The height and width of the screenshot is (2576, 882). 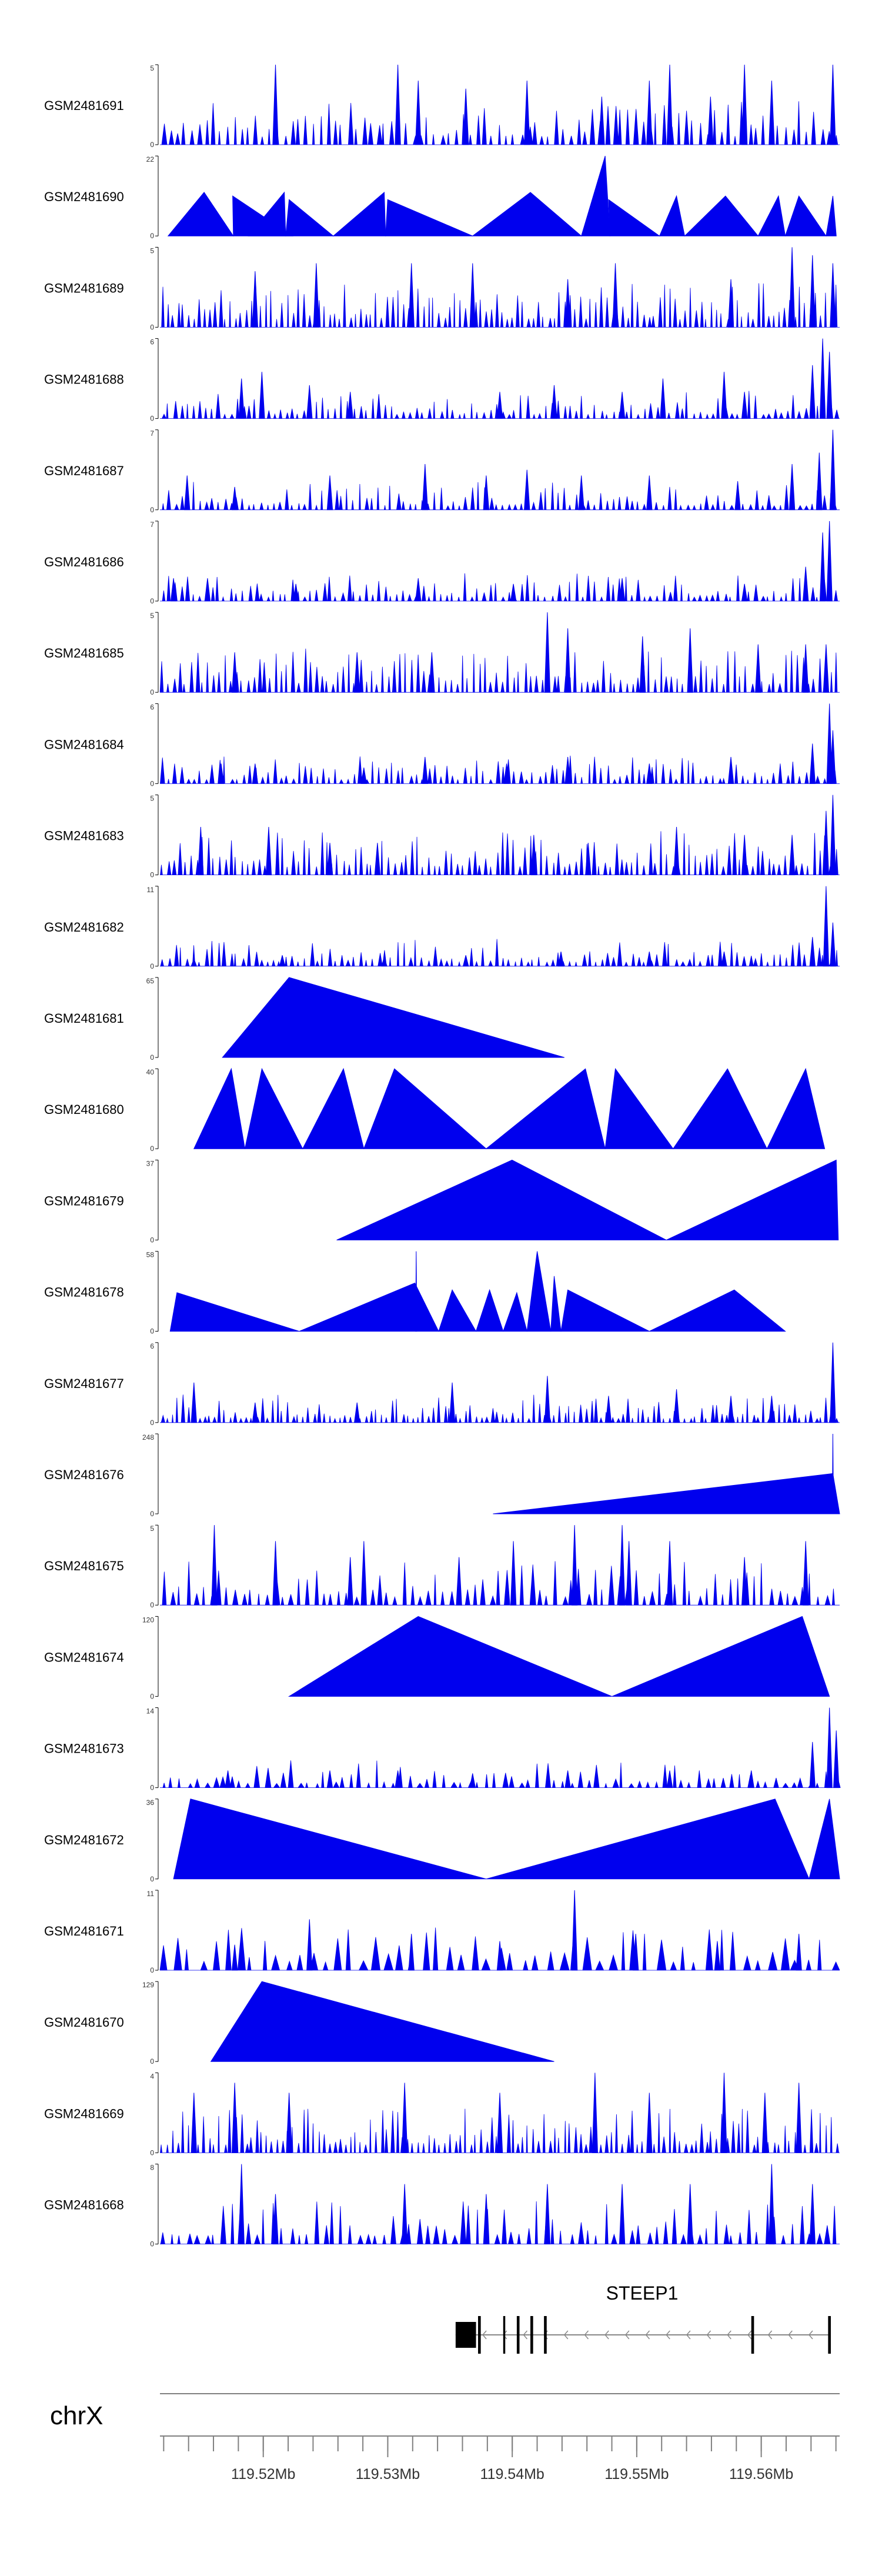 What do you see at coordinates (299, 2023) in the screenshot?
I see `track-GSM2481670: GSM2481670 129 0` at bounding box center [299, 2023].